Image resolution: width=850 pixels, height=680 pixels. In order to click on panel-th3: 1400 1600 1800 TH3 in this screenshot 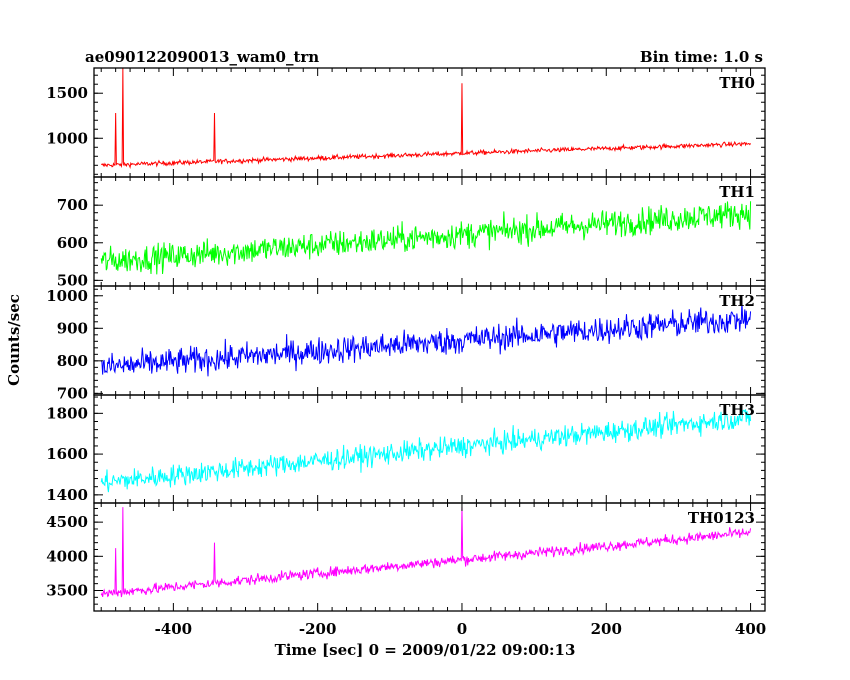, I will do `click(406, 449)`.